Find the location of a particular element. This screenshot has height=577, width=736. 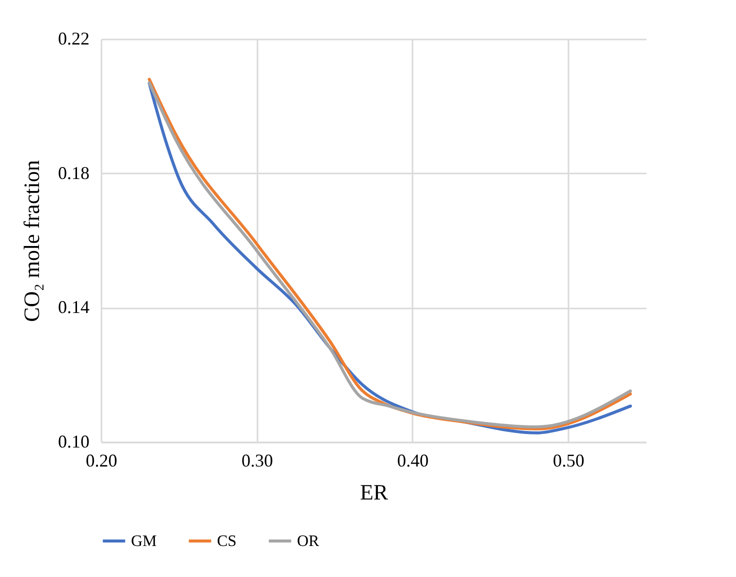

legend-label: OR is located at coordinates (308, 541).